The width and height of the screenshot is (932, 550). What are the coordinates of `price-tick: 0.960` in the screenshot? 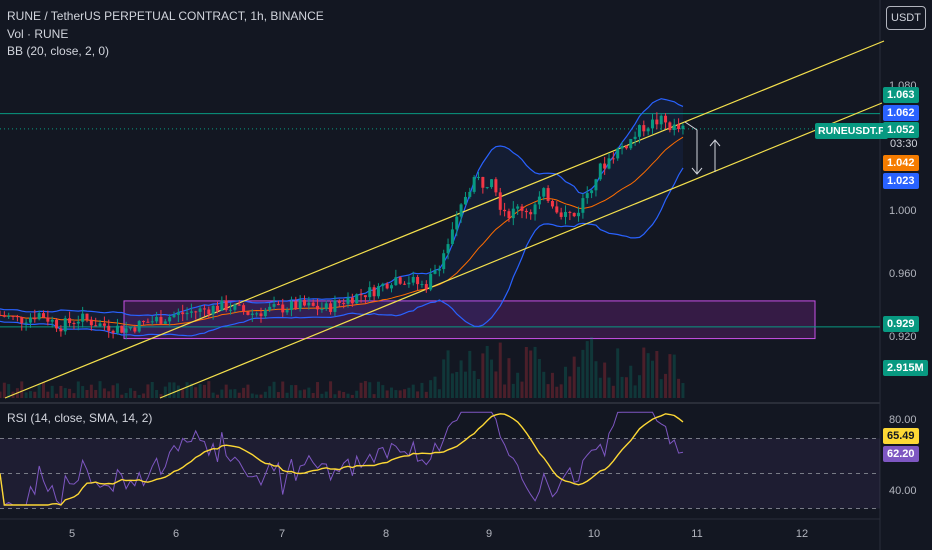 It's located at (903, 274).